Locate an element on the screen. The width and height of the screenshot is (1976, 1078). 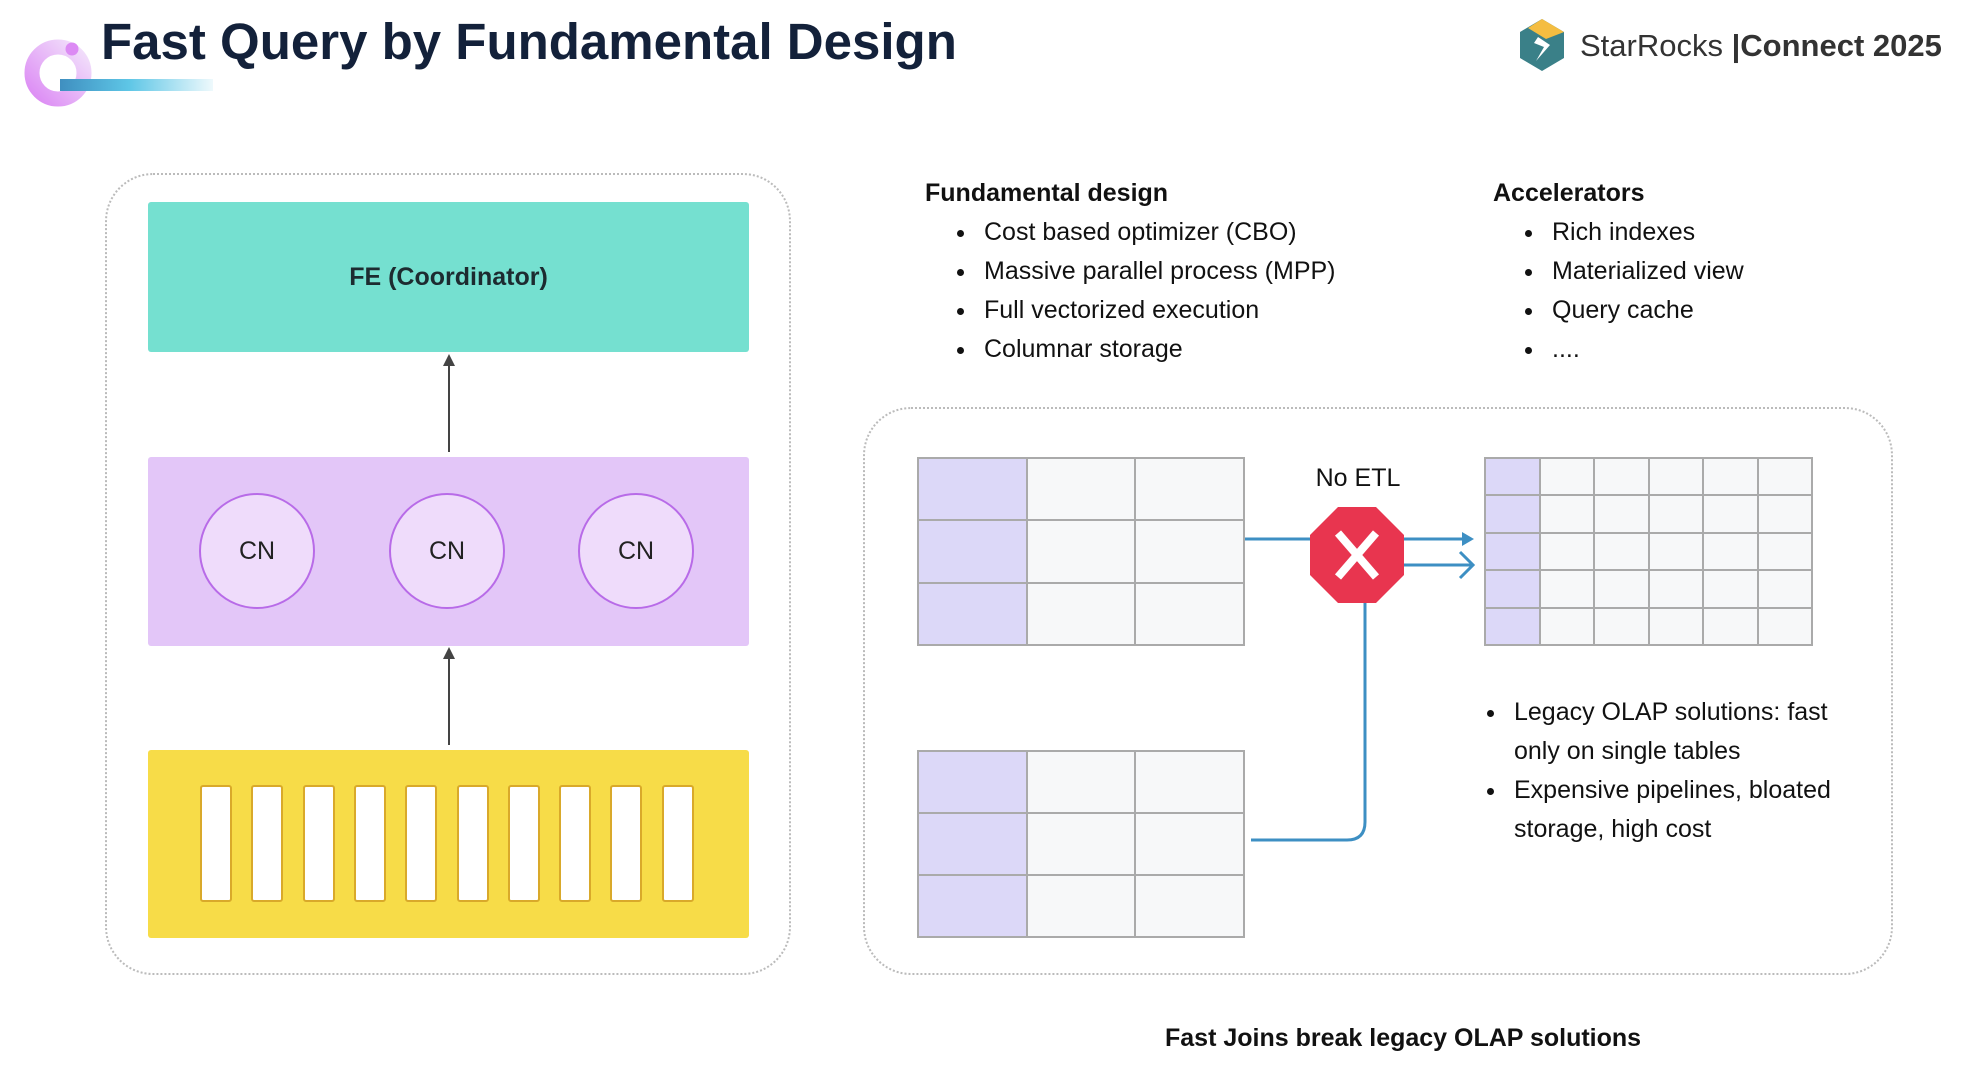
logo-text: StarRocks |Connect 2025 is located at coordinates (1761, 45).